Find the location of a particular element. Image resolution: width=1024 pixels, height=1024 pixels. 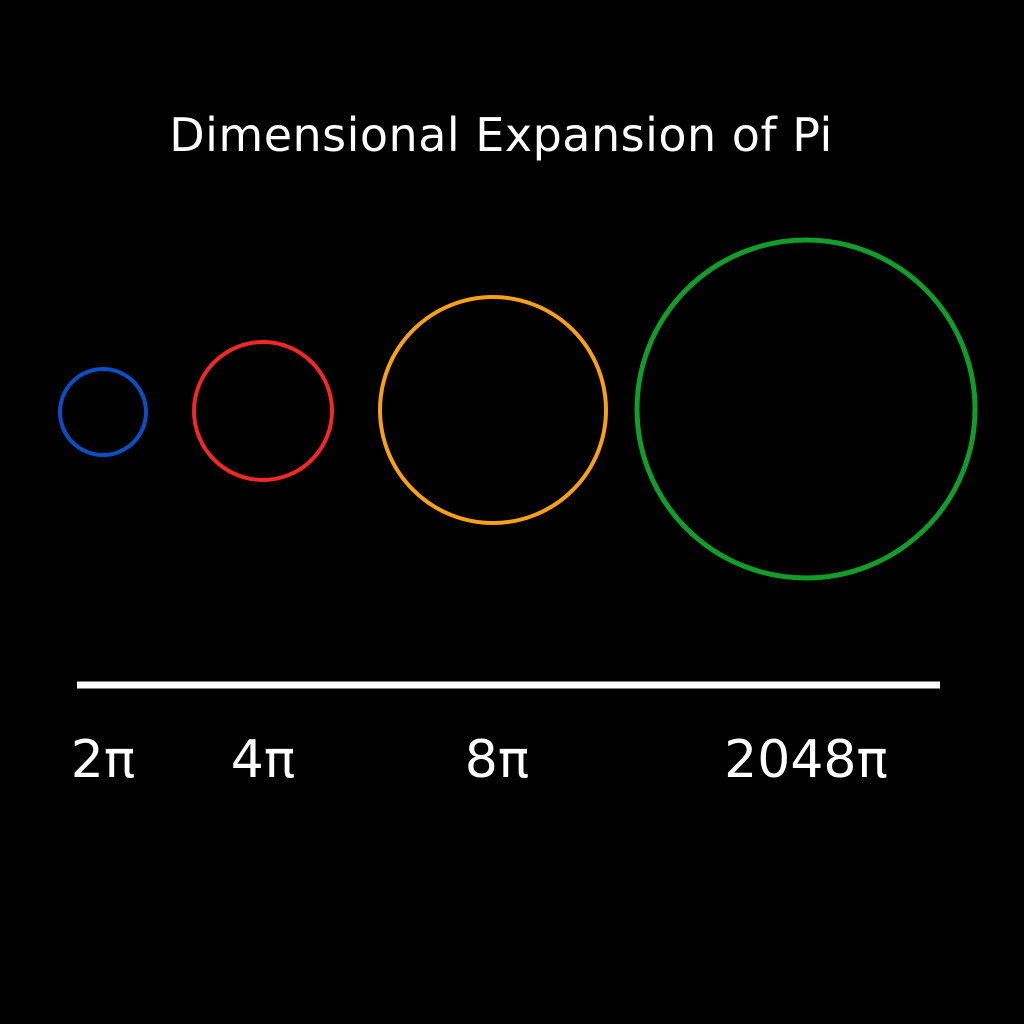

label-8pi: 8π is located at coordinates (497, 760).